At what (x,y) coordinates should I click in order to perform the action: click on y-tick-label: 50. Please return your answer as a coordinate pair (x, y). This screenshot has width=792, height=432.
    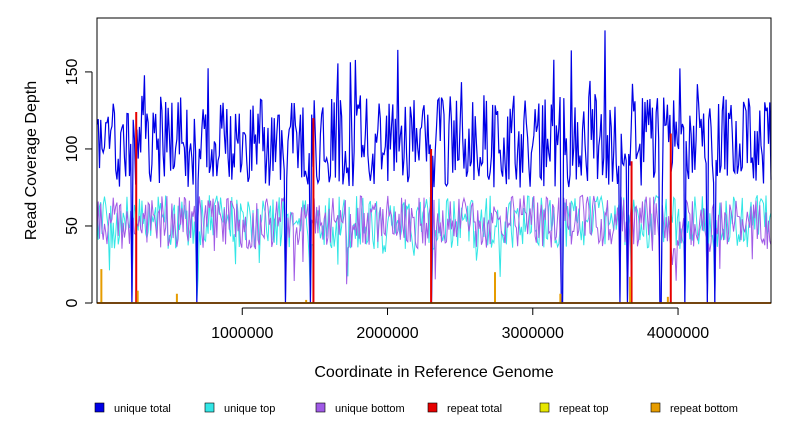
    Looking at the image, I should click on (72, 226).